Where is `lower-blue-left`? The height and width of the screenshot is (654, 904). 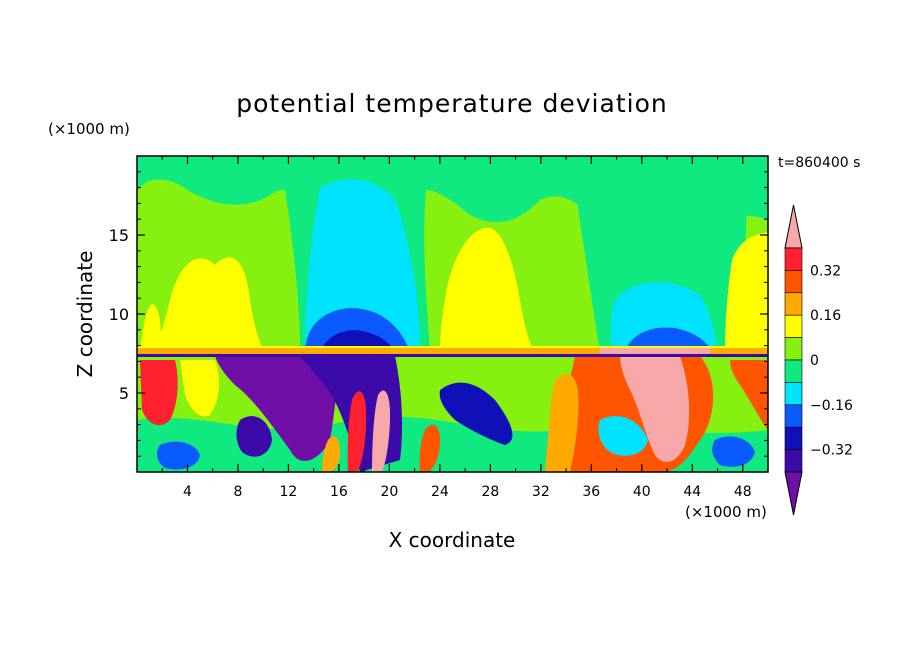
lower-blue-left is located at coordinates (178, 455).